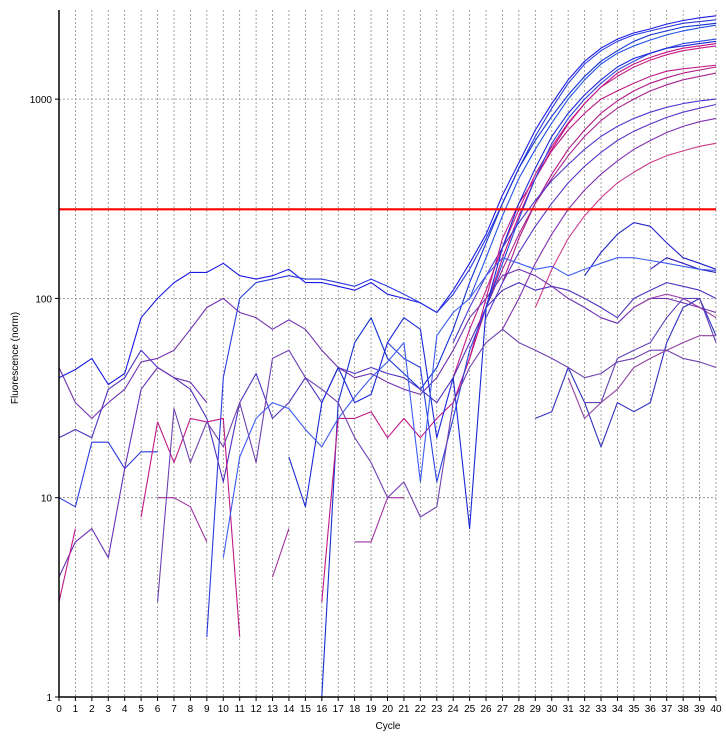 The height and width of the screenshot is (738, 726). What do you see at coordinates (503, 709) in the screenshot?
I see `x-tick-label: 27` at bounding box center [503, 709].